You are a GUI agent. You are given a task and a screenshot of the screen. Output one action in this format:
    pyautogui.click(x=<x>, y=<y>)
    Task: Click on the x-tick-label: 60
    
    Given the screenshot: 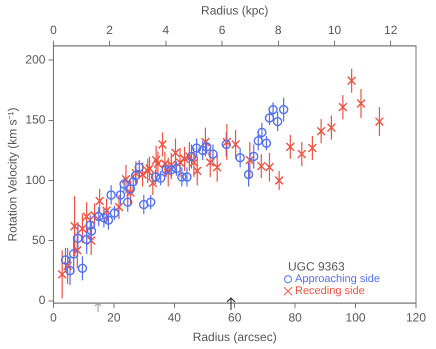 What is the action you would take?
    pyautogui.click(x=235, y=317)
    